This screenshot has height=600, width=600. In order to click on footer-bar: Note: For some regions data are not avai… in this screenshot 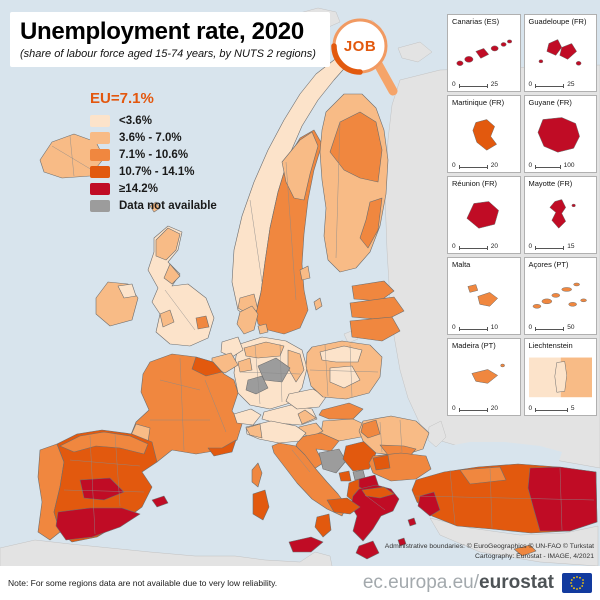, I will do `click(300, 583)`.